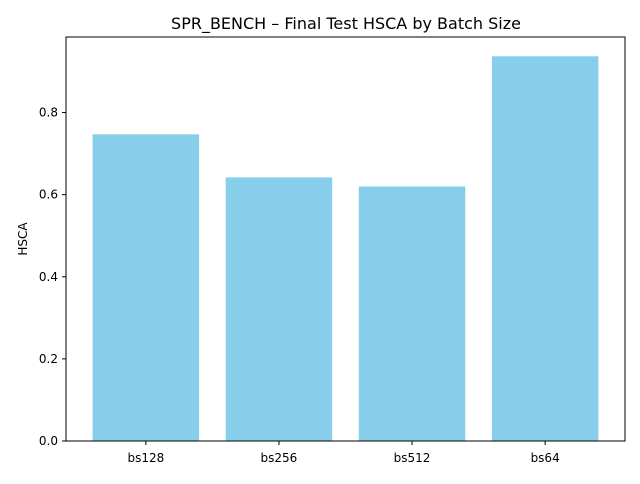 The image size is (640, 484). I want to click on x-tick-label: bs256, so click(279, 458).